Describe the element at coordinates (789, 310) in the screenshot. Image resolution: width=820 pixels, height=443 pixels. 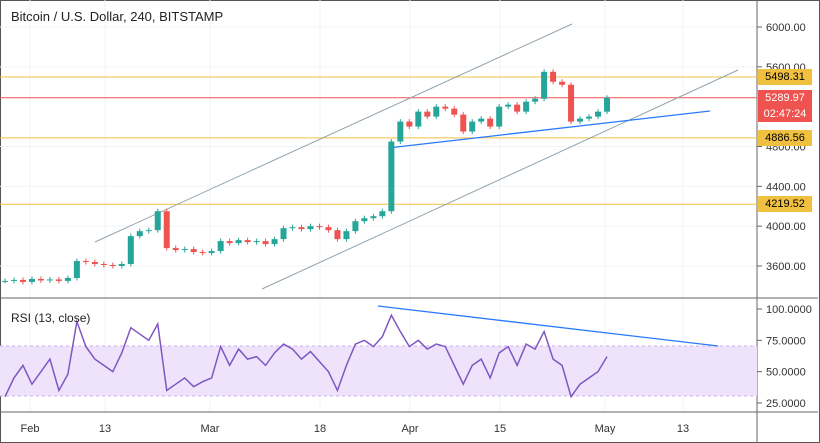
I see `rsi-tick-label: 100.0000` at that location.